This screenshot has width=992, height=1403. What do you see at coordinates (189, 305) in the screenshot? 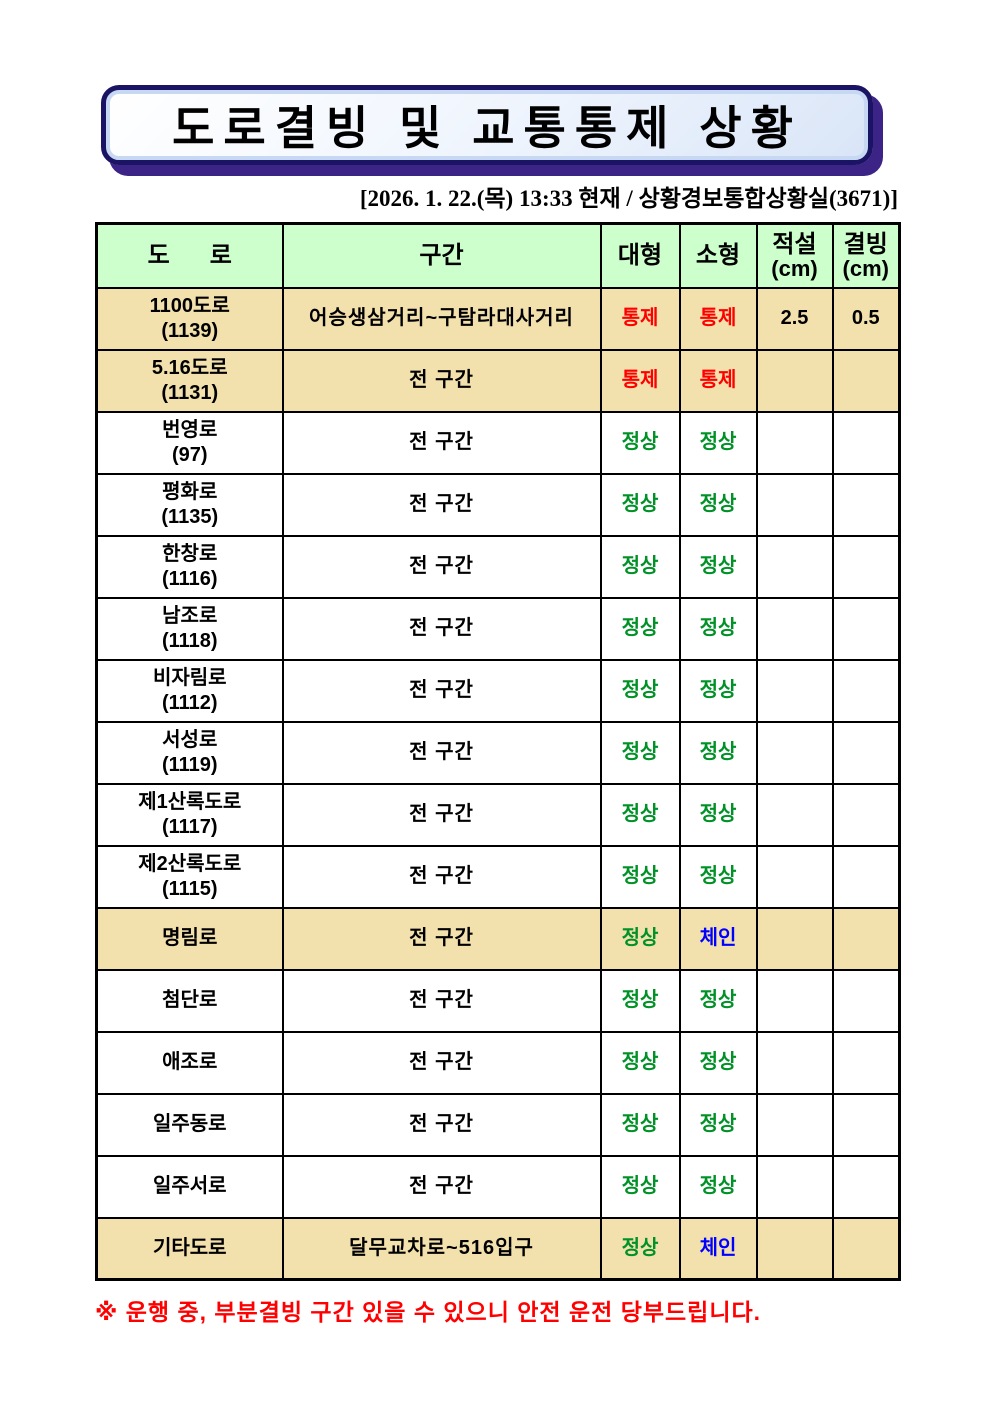
I see `road-name: 1100도로` at bounding box center [189, 305].